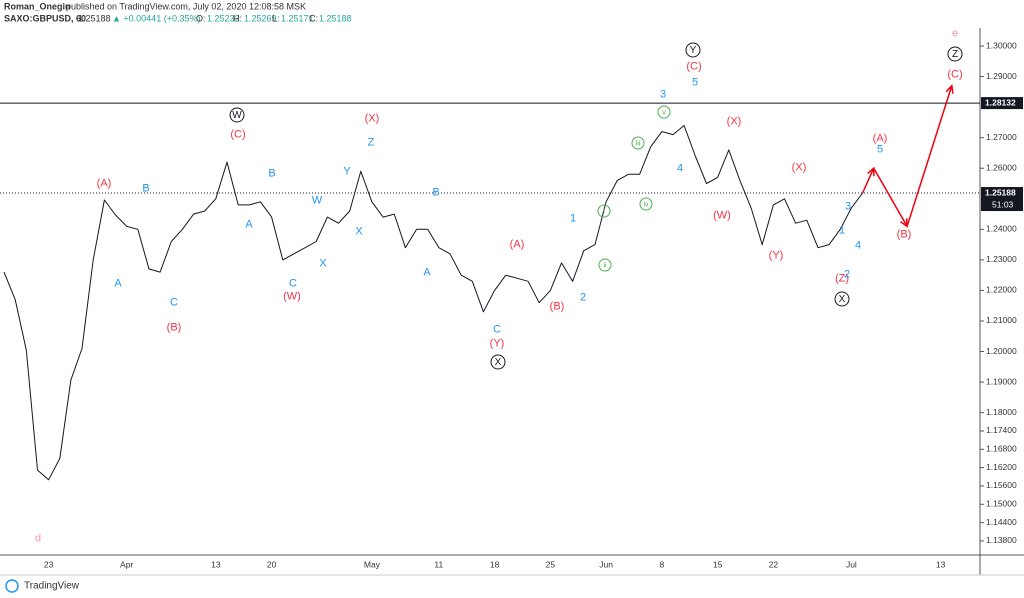  What do you see at coordinates (297, 18) in the screenshot?
I see `low: 1.25171` at bounding box center [297, 18].